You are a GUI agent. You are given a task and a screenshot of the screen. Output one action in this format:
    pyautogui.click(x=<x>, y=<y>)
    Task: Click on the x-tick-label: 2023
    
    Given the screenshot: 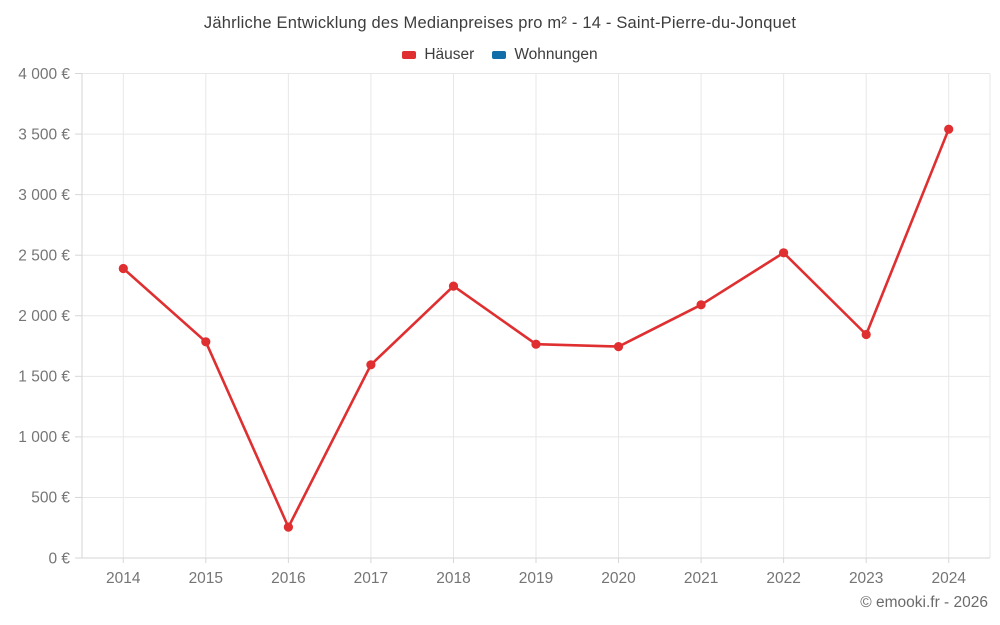 What is the action you would take?
    pyautogui.click(x=866, y=578)
    